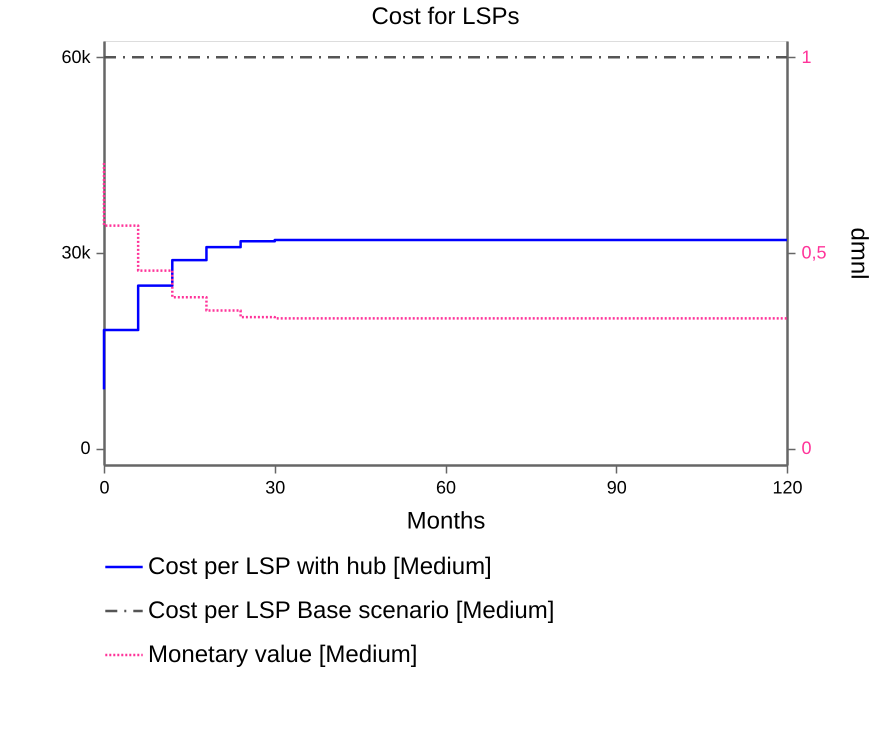 The width and height of the screenshot is (892, 744). What do you see at coordinates (616, 488) in the screenshot?
I see `x-tick-label: 90` at bounding box center [616, 488].